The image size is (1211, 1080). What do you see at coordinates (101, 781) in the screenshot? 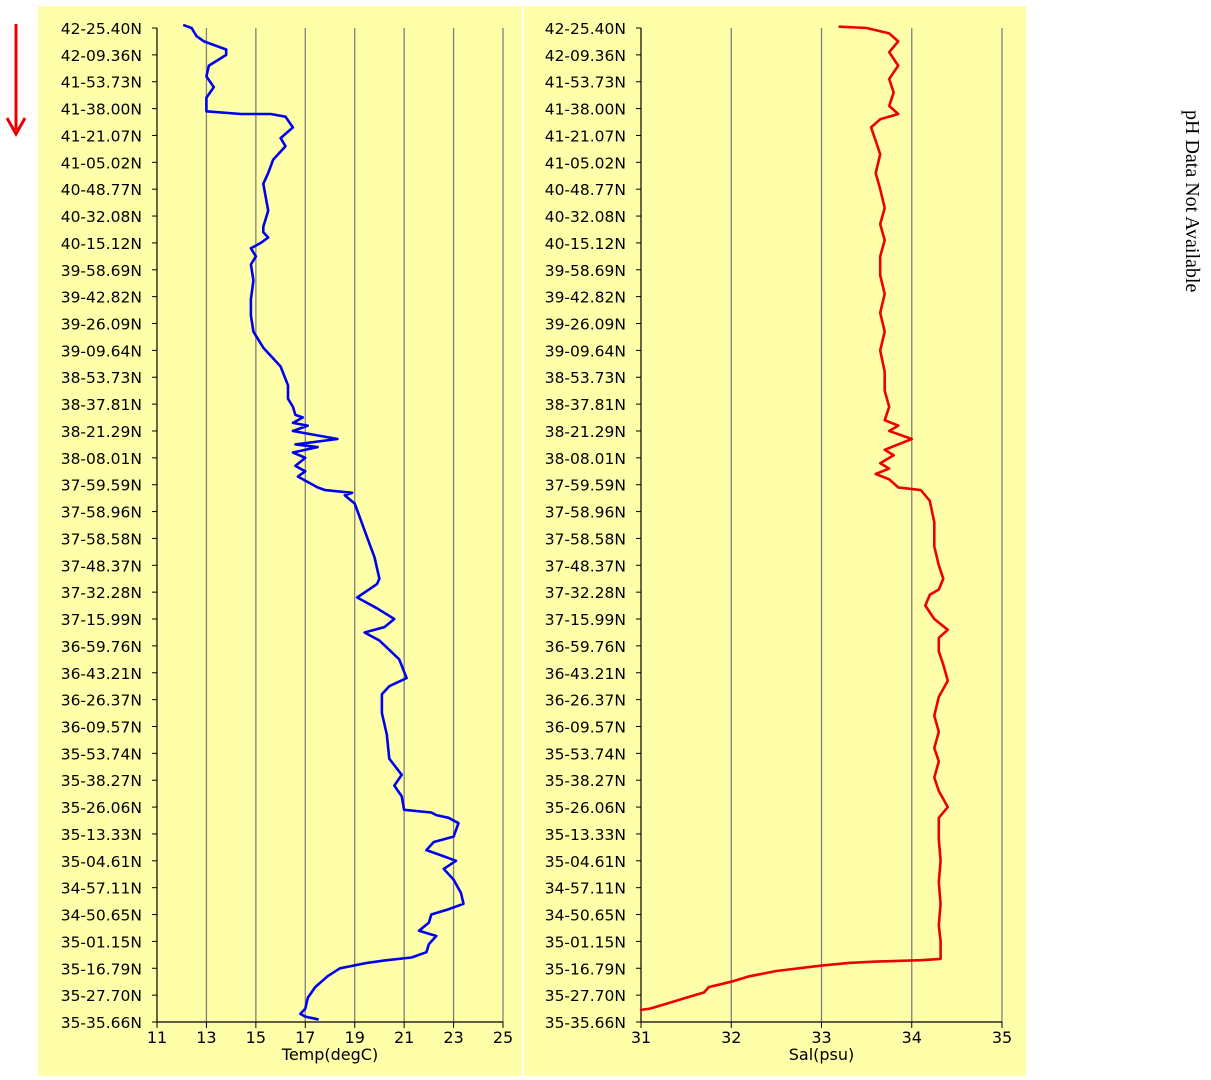
I see `temp-y-tick-label: 35-38.27N` at bounding box center [101, 781].